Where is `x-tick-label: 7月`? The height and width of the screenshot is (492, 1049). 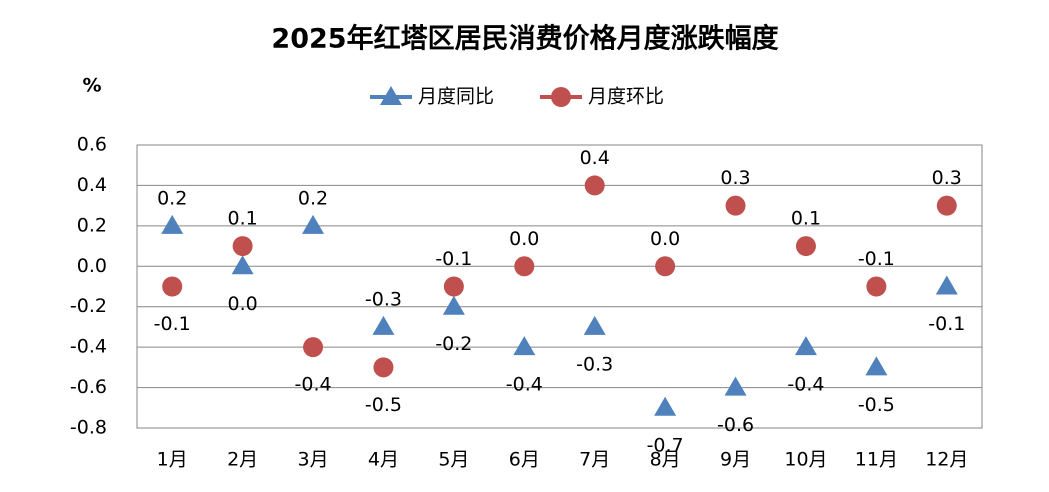 x-tick-label: 7月 is located at coordinates (594, 460).